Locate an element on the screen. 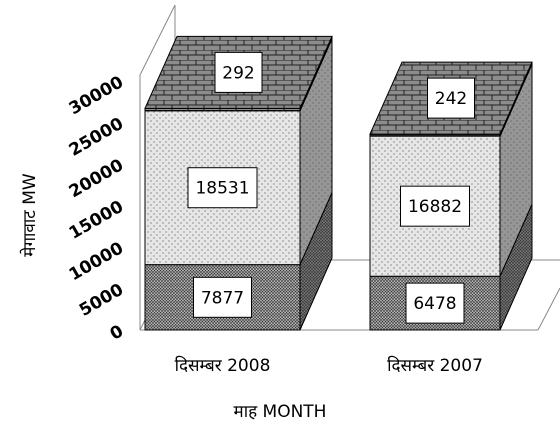 This screenshot has height=430, width=560. x-tick-label: दिसम्बर 2008 is located at coordinates (223, 365).